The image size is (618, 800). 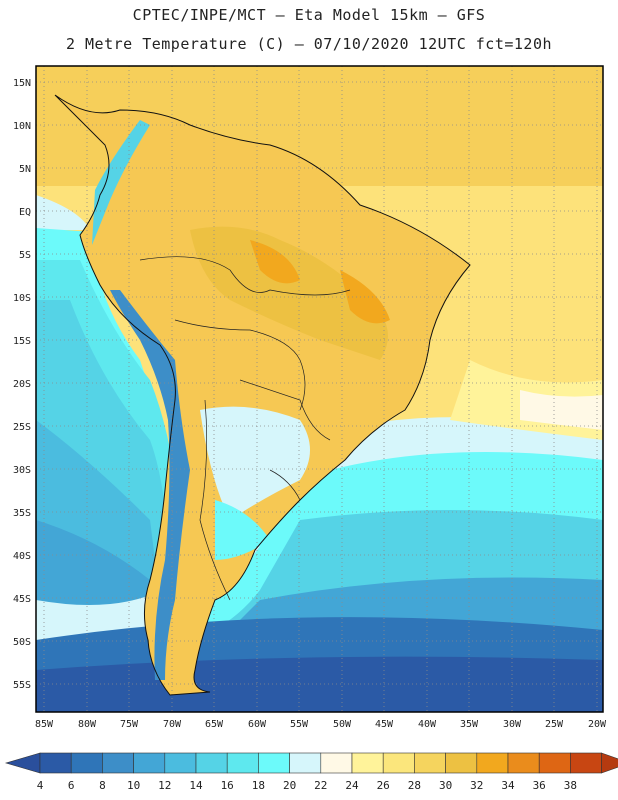 What do you see at coordinates (539, 785) in the screenshot?
I see `colorbar-label: 36` at bounding box center [539, 785].